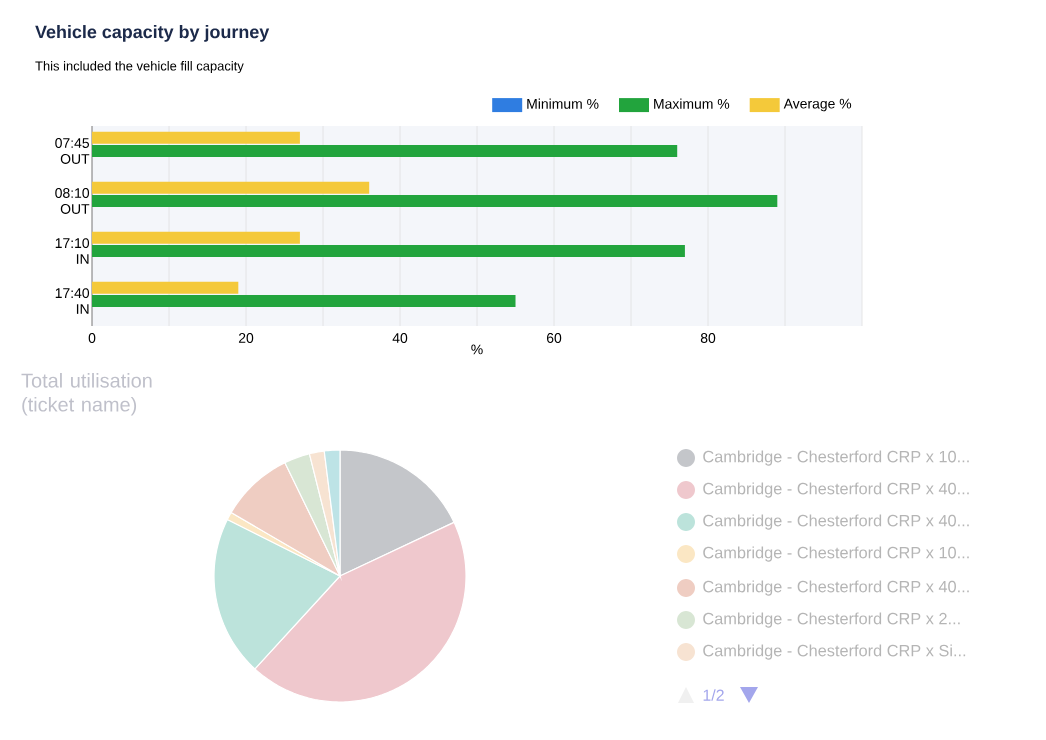 The image size is (1046, 740). What do you see at coordinates (86, 394) in the screenshot?
I see `chart-title: Total utilisation (ticket name)` at bounding box center [86, 394].